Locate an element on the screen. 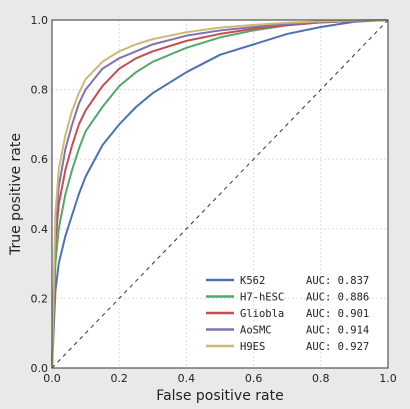 This screenshot has width=410, height=409. legend-auc-label: AUC: 0.901 is located at coordinates (337, 314).